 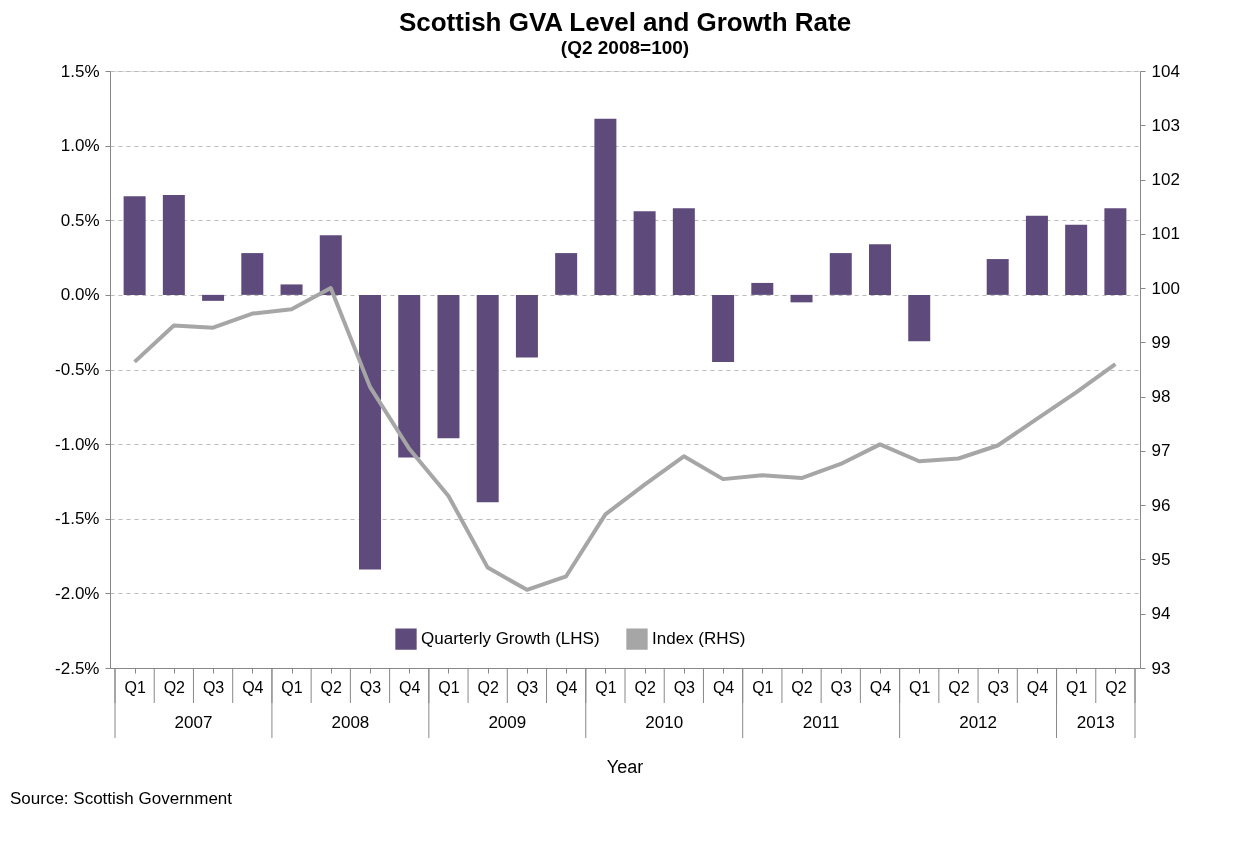 What do you see at coordinates (80, 71) in the screenshot?
I see `y-tick-label: 1.5%` at bounding box center [80, 71].